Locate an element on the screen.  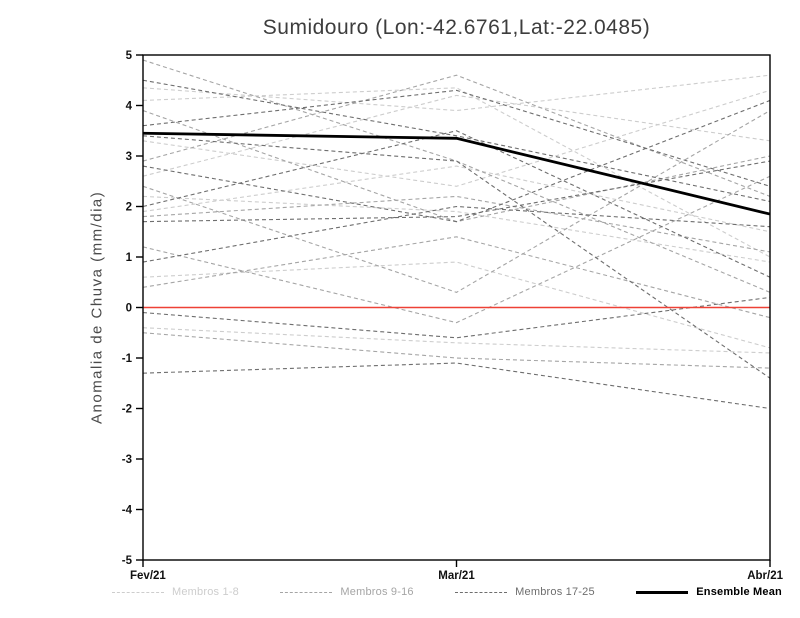
svg-text: Abr/21 is located at coordinates (765, 576).